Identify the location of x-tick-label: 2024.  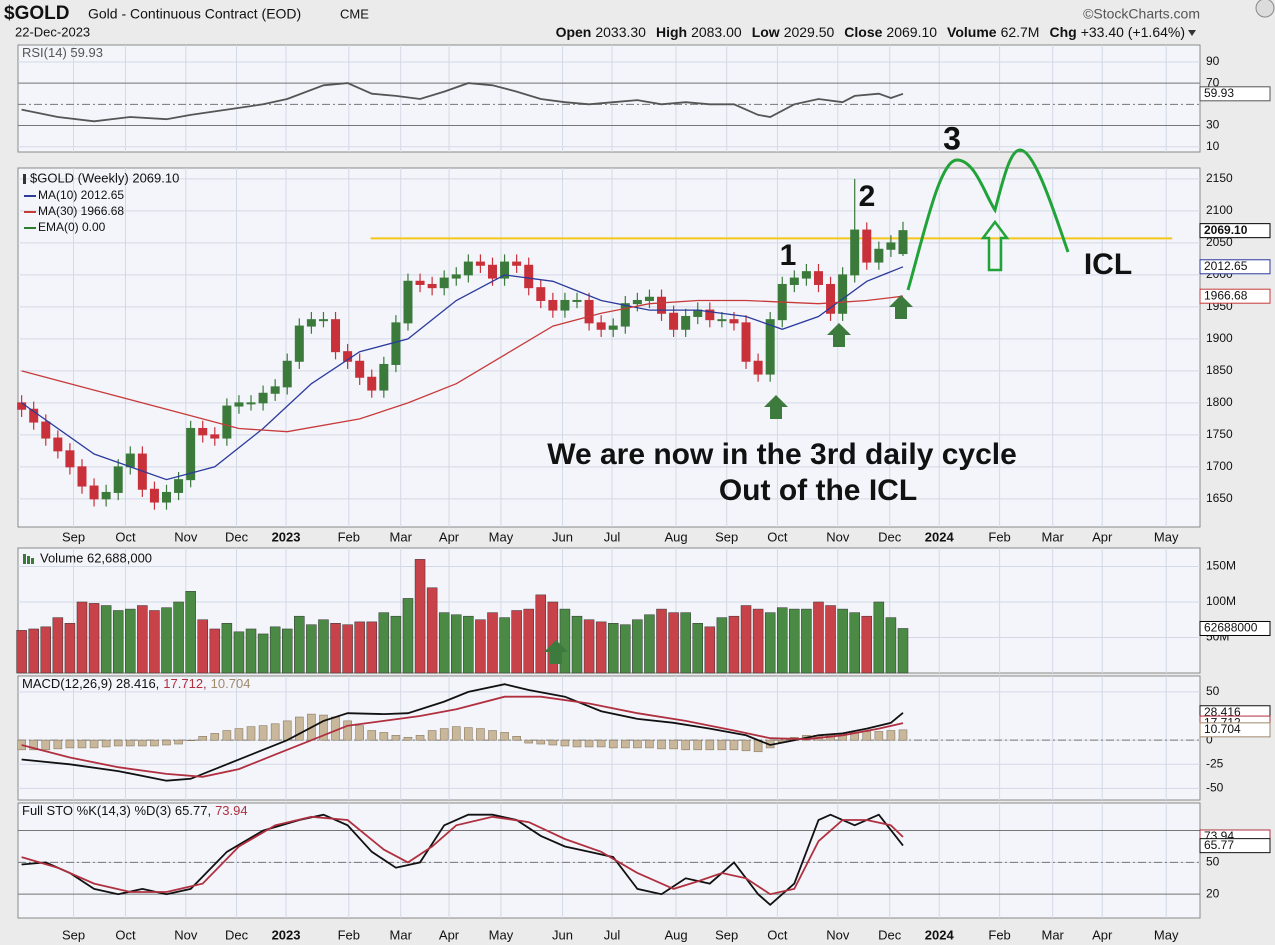
(940, 934).